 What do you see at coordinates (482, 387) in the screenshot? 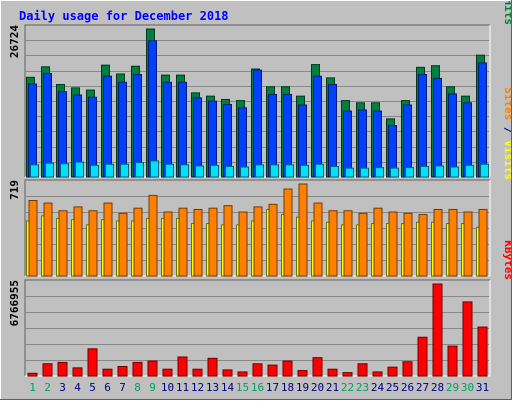
I see `day-label-31: 31` at bounding box center [482, 387].